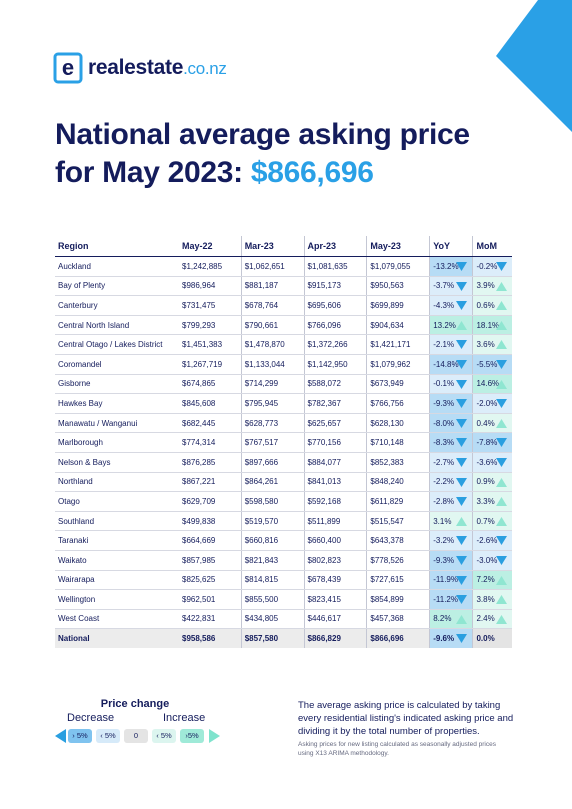 The height and width of the screenshot is (809, 572). Describe the element at coordinates (492, 560) in the screenshot. I see `change-cell: -3.0%` at that location.